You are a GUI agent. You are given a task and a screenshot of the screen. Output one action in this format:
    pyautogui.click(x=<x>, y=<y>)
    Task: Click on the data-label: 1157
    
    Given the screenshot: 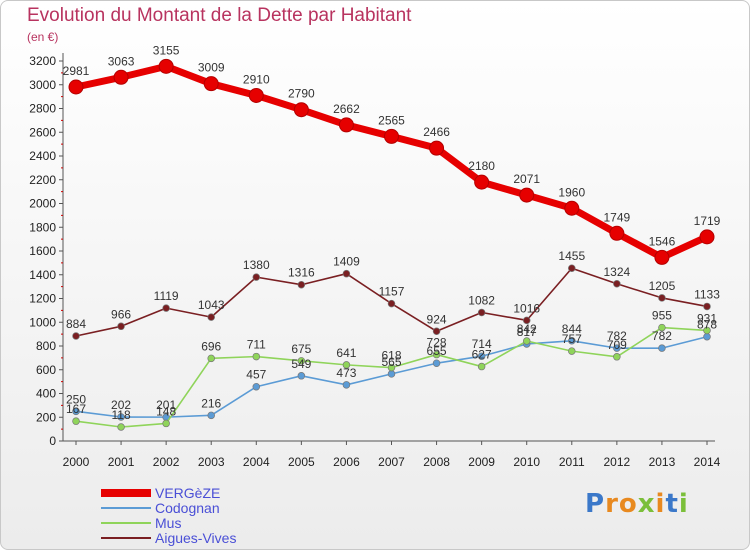 What is the action you would take?
    pyautogui.click(x=392, y=292)
    